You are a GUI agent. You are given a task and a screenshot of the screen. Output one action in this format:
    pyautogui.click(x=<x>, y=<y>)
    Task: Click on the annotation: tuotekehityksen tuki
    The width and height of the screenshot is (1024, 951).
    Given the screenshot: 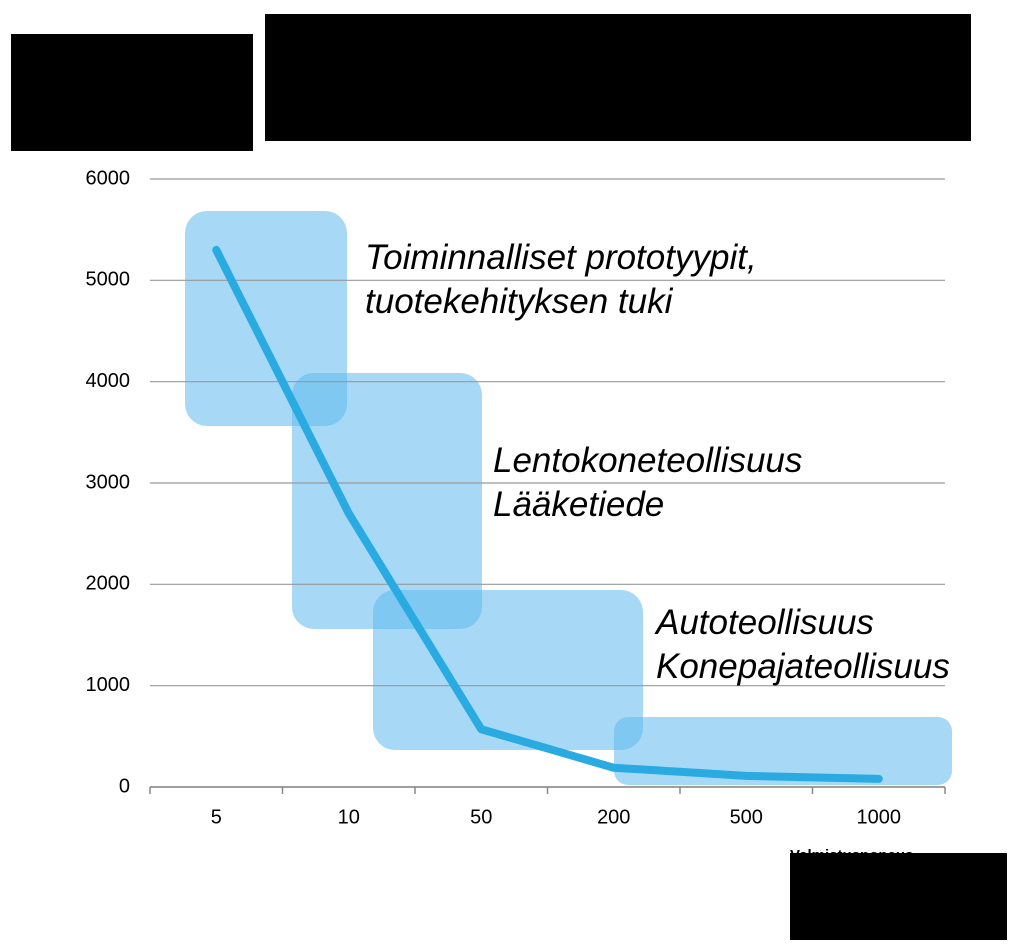 What is the action you would take?
    pyautogui.click(x=519, y=301)
    